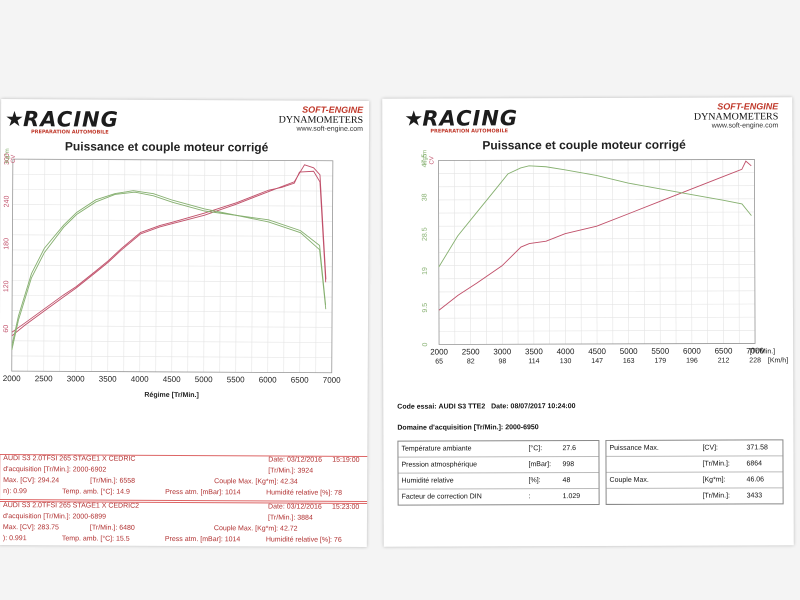 The width and height of the screenshot is (800, 600). What do you see at coordinates (425, 197) in the screenshot?
I see `y-tick-label: 38` at bounding box center [425, 197].